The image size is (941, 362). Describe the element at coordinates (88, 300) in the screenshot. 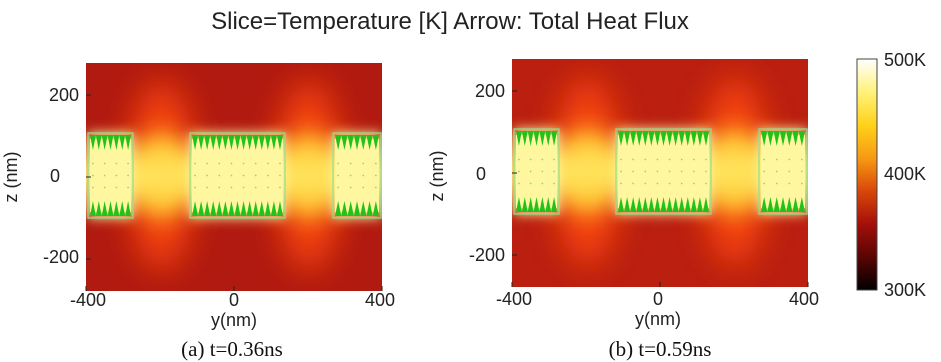

I see `panel-a-xtick-neg400: -400` at that location.